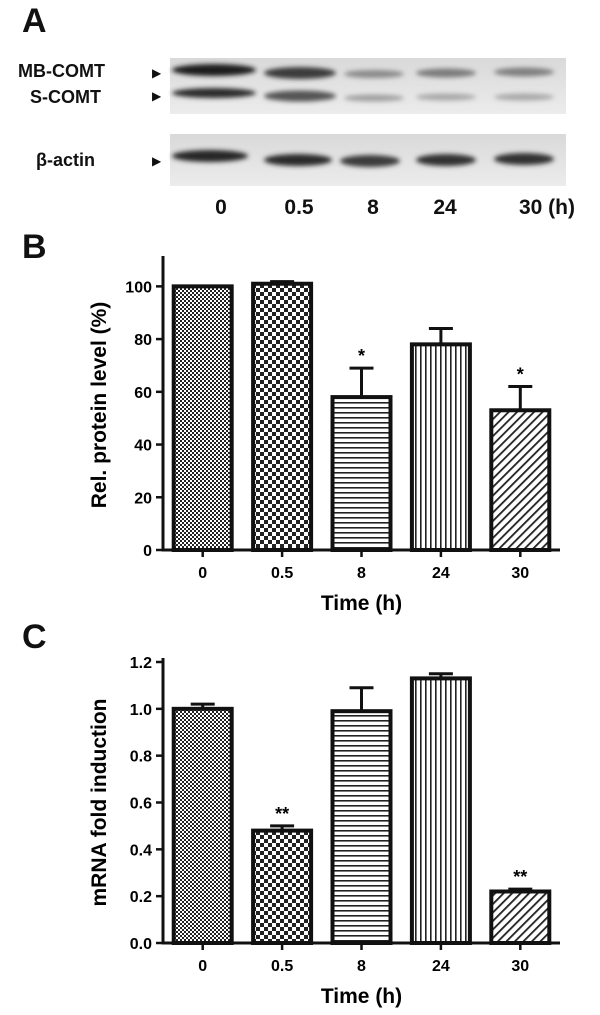  I want to click on arrow-beta-actin-icon: ▶, so click(157, 161).